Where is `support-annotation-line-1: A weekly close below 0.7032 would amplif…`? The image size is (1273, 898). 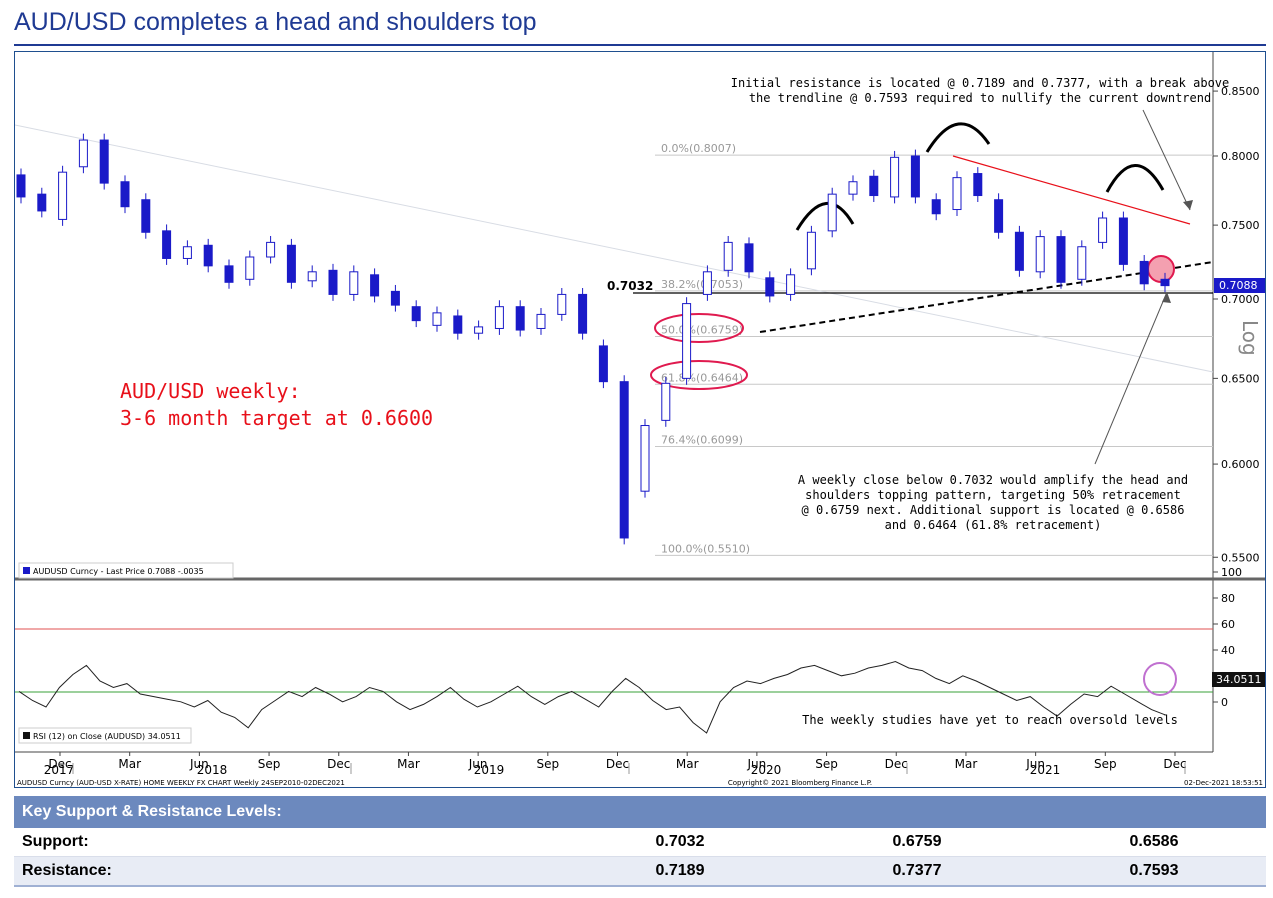 support-annotation-line-1: A weekly close below 0.7032 would amplif… is located at coordinates (993, 480).